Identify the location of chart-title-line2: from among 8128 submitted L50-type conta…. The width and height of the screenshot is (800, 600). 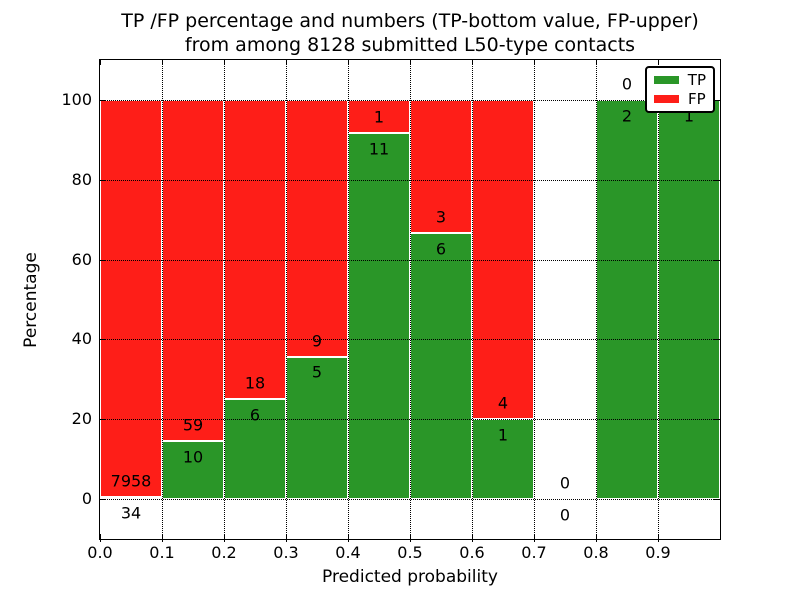
(410, 45).